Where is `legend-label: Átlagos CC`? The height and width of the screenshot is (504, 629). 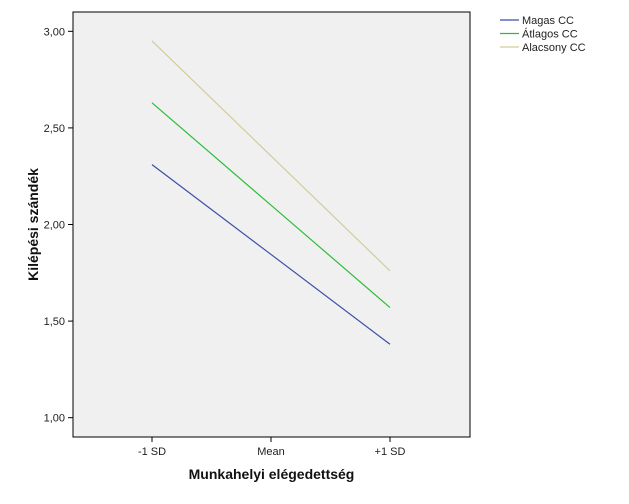 legend-label: Átlagos CC is located at coordinates (550, 34).